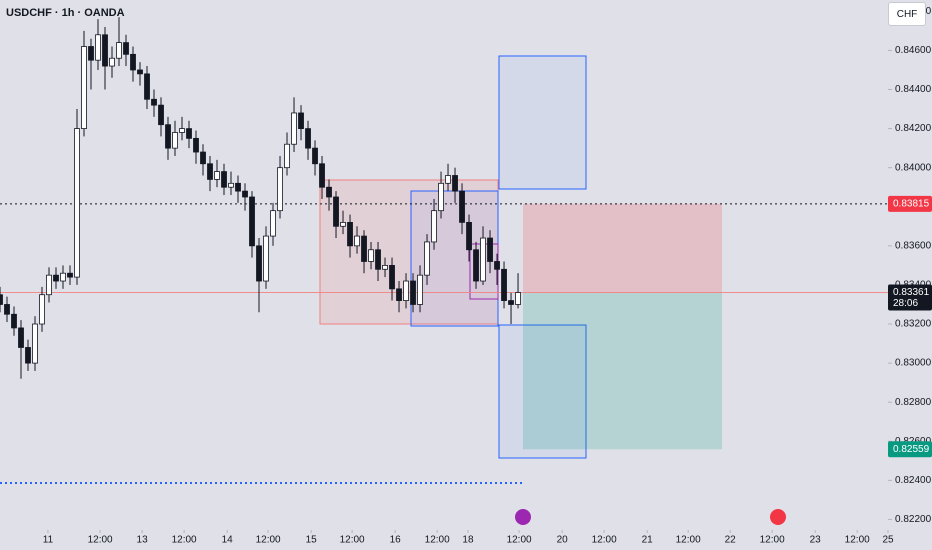 Image resolution: width=932 pixels, height=550 pixels. What do you see at coordinates (888, 540) in the screenshot?
I see `x-tick-label: 25` at bounding box center [888, 540].